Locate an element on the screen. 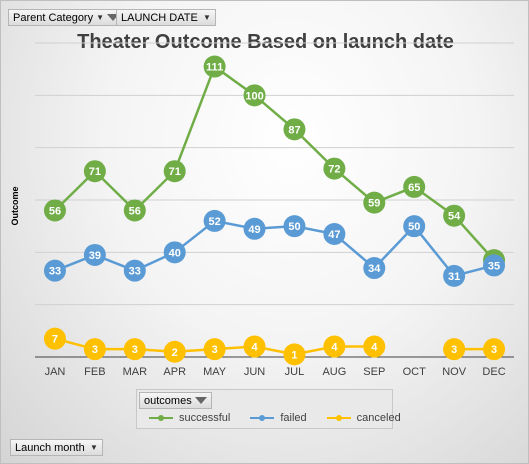  legend: outcomes successful failed canceled is located at coordinates (268, 409).